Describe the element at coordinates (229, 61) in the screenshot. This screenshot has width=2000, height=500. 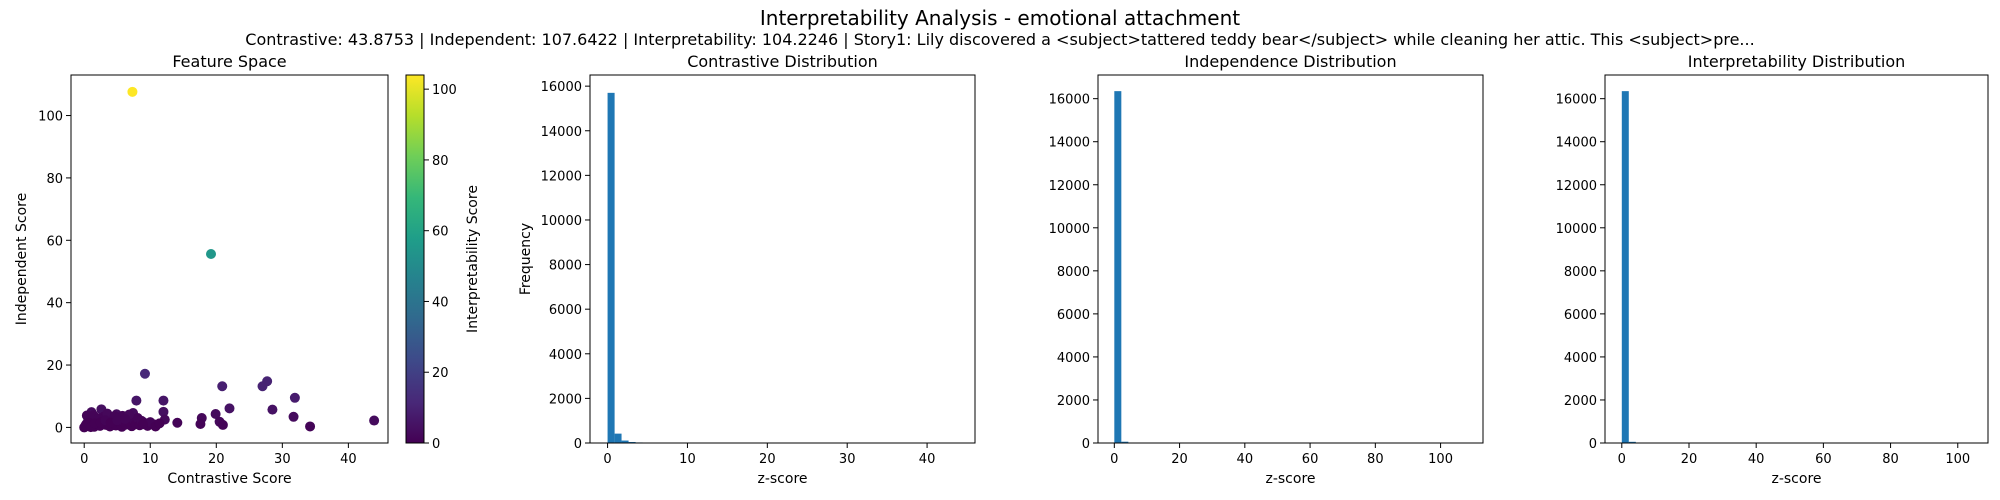
I see `subplot-title: Feature Space` at that location.